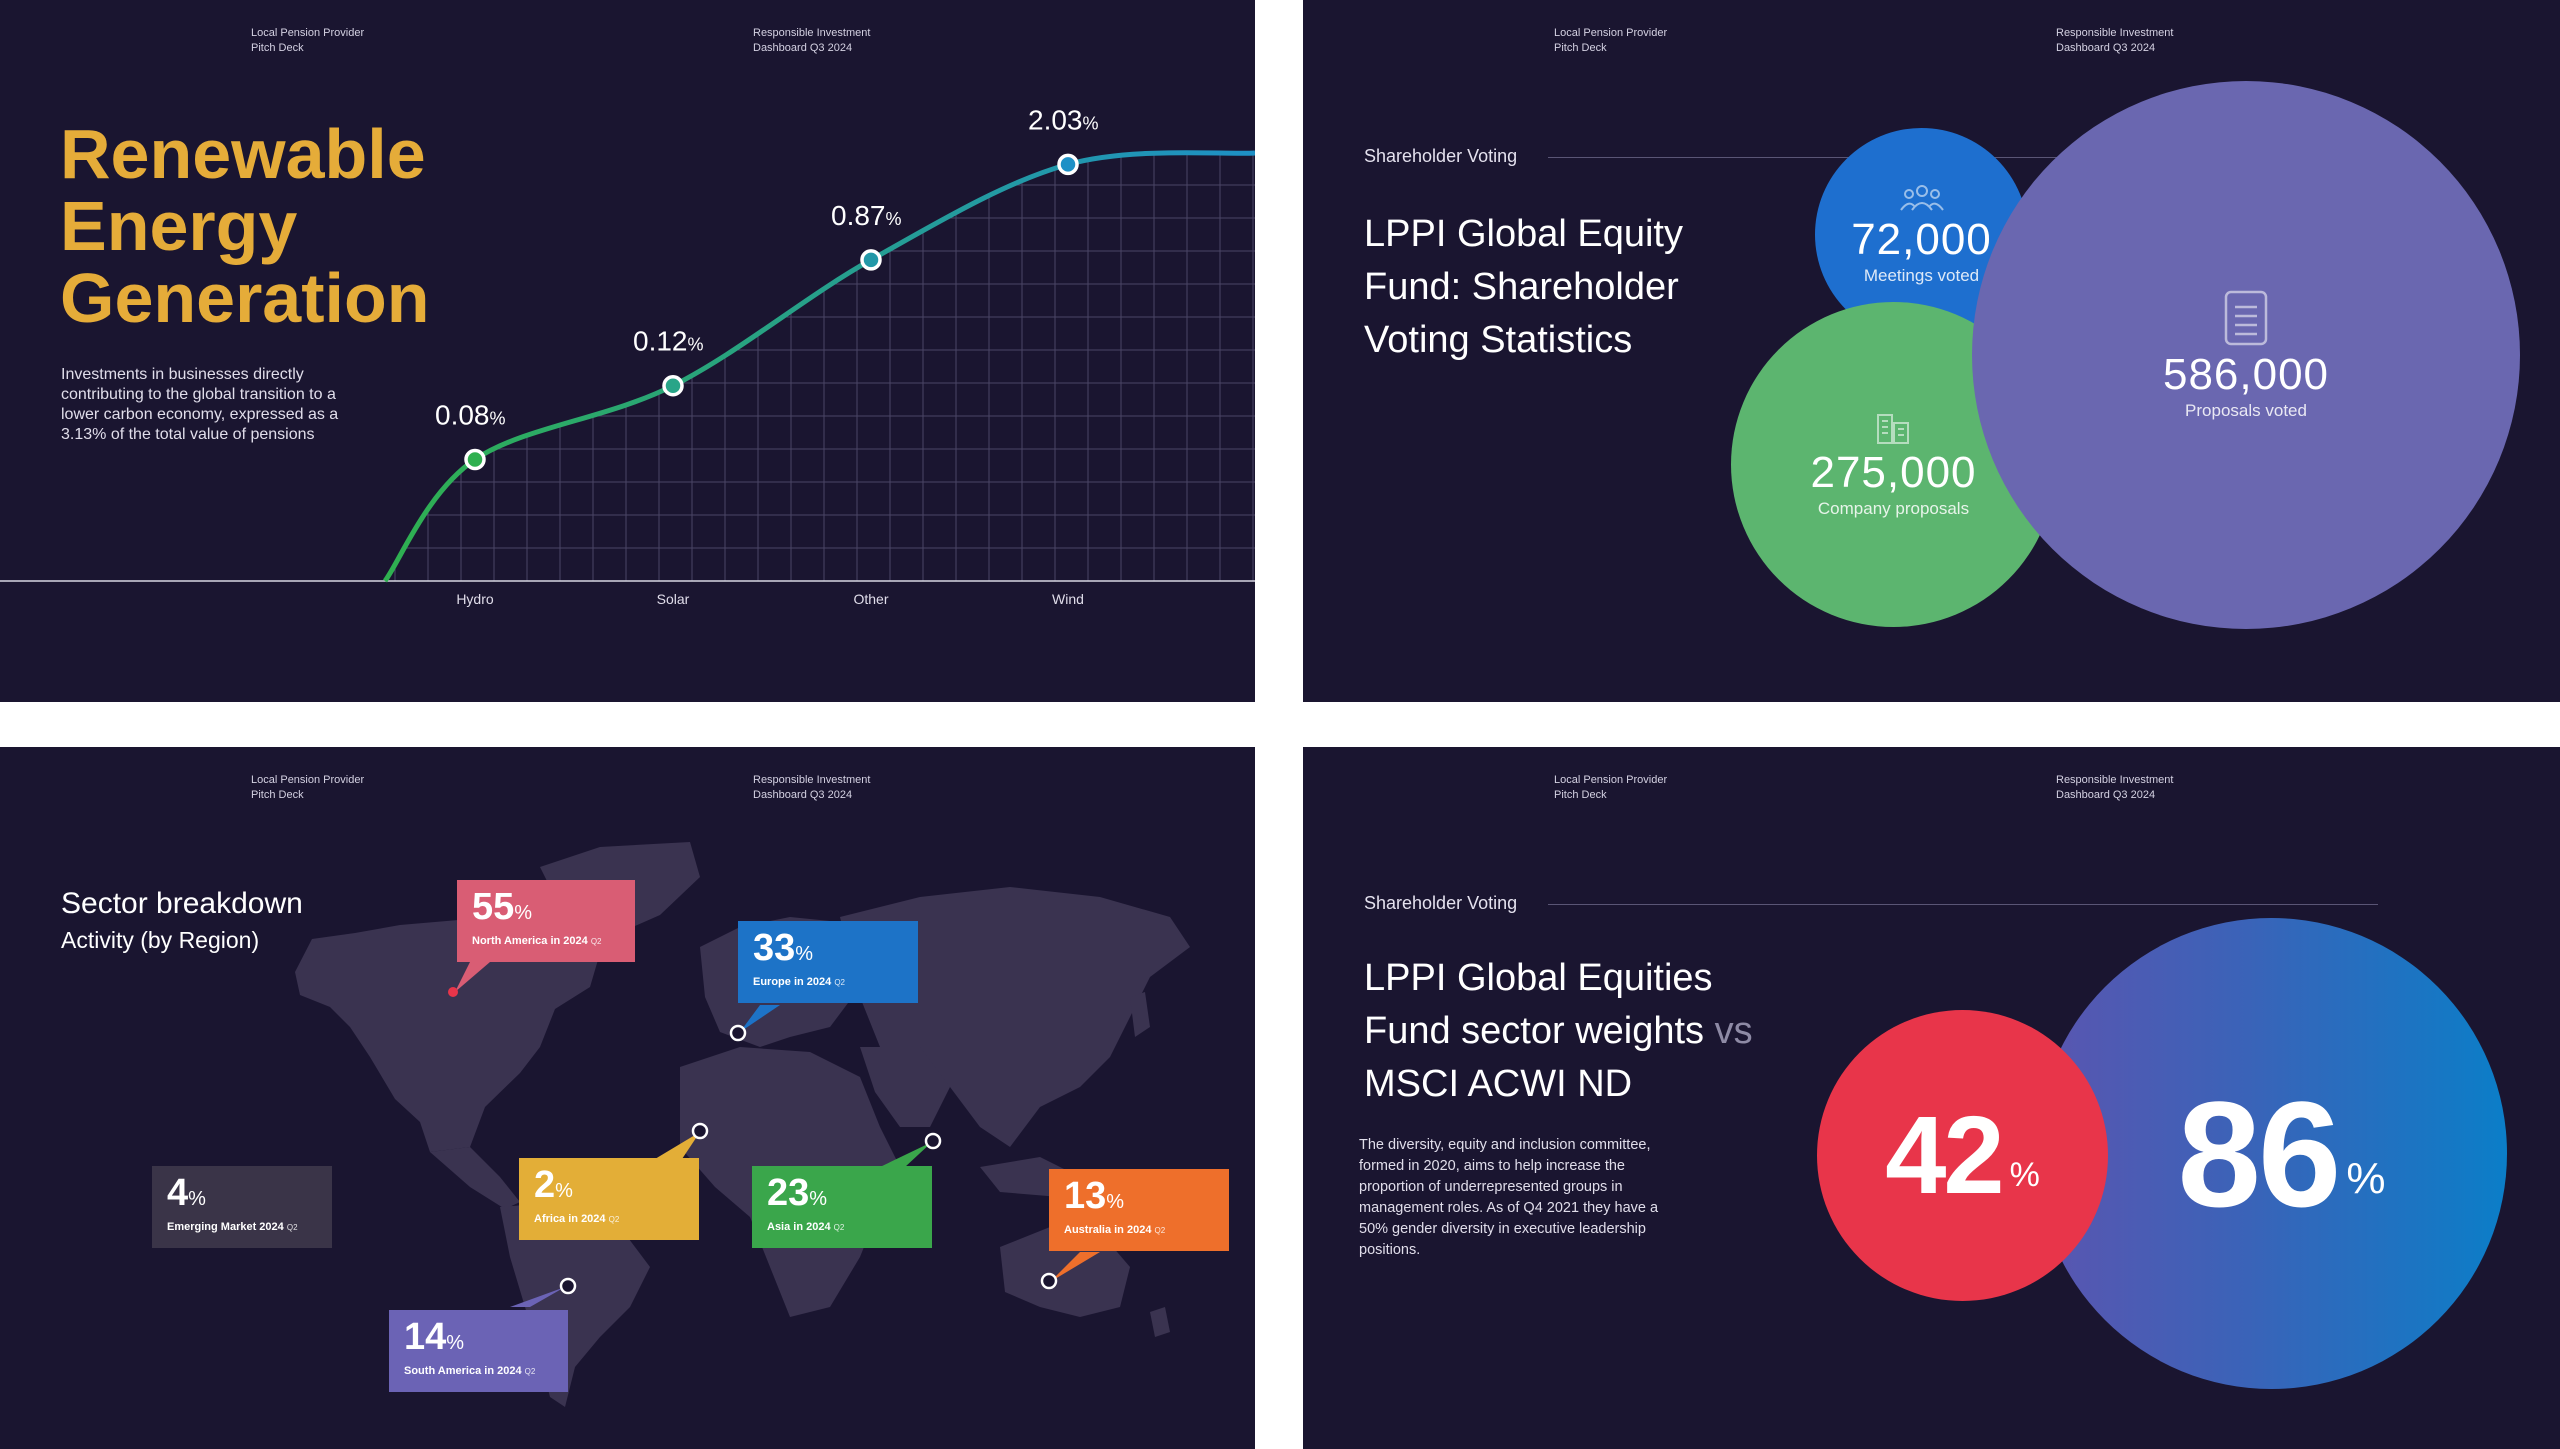  I want to click on chart-grid, so click(820, 367).